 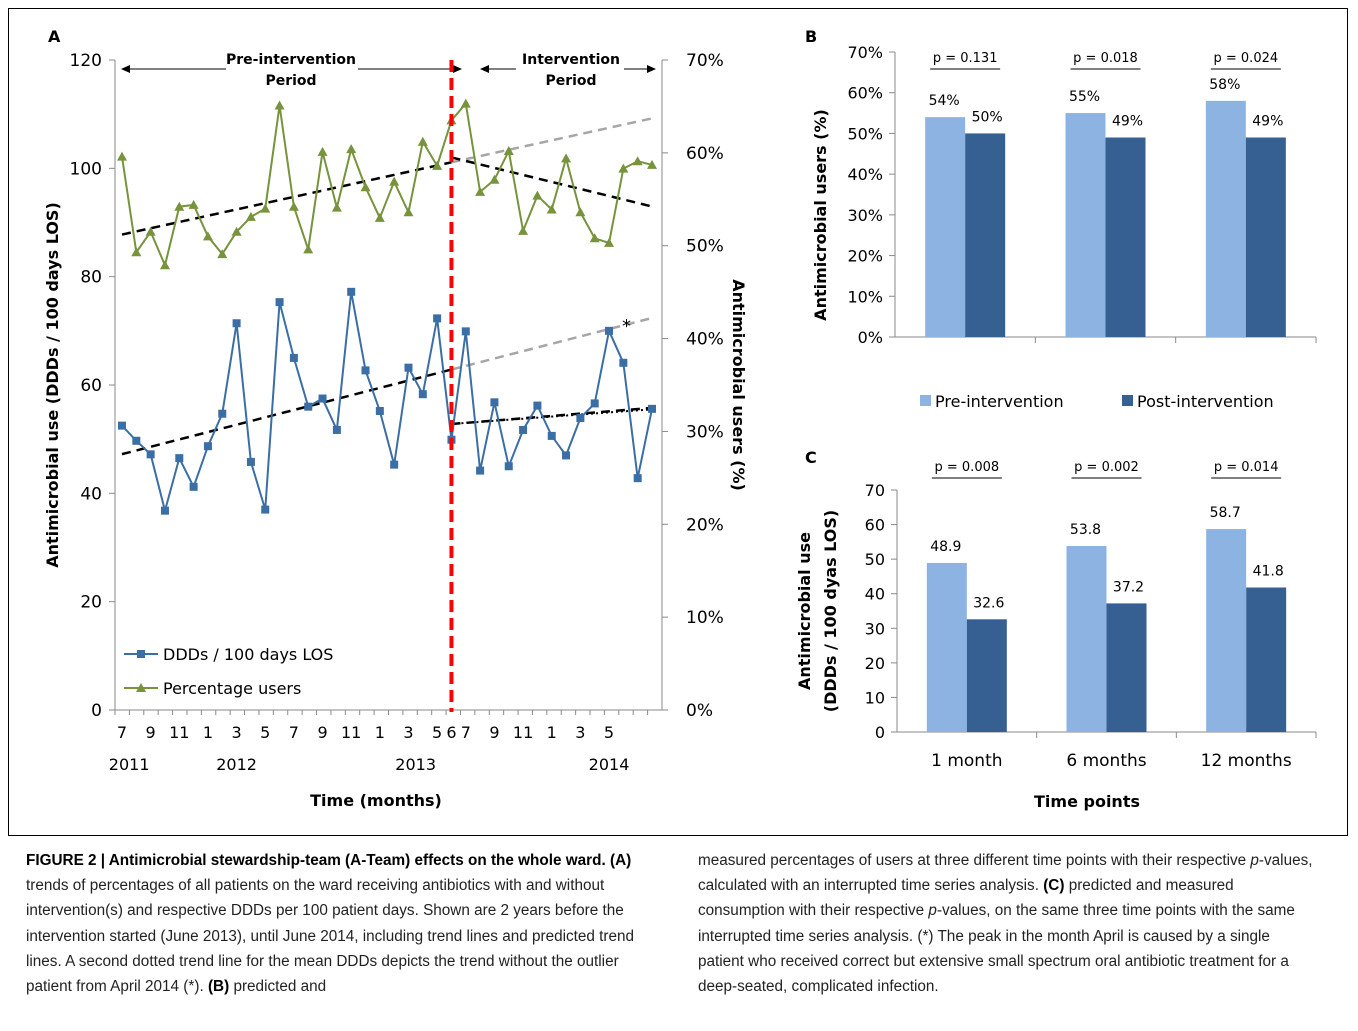 I want to click on y-tick-label: 40, so click(x=875, y=594).